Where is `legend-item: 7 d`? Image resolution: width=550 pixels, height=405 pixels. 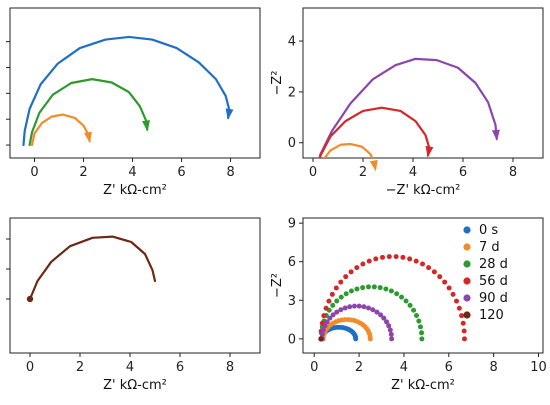 legend-item: 7 d is located at coordinates (481, 247).